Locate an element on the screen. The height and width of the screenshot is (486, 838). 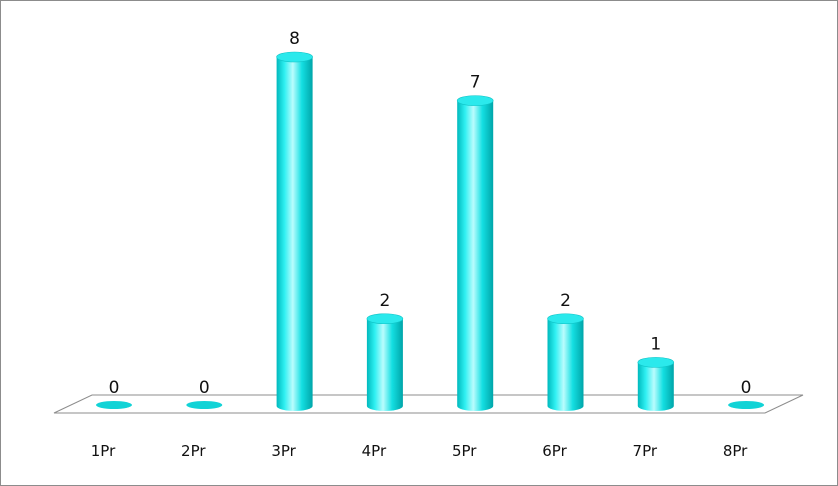
tick-labels-layer: 1Pr 2Pr 3Pr 4Pr 5Pr 6Pr 7Pr 8Pr is located at coordinates (419, 451).